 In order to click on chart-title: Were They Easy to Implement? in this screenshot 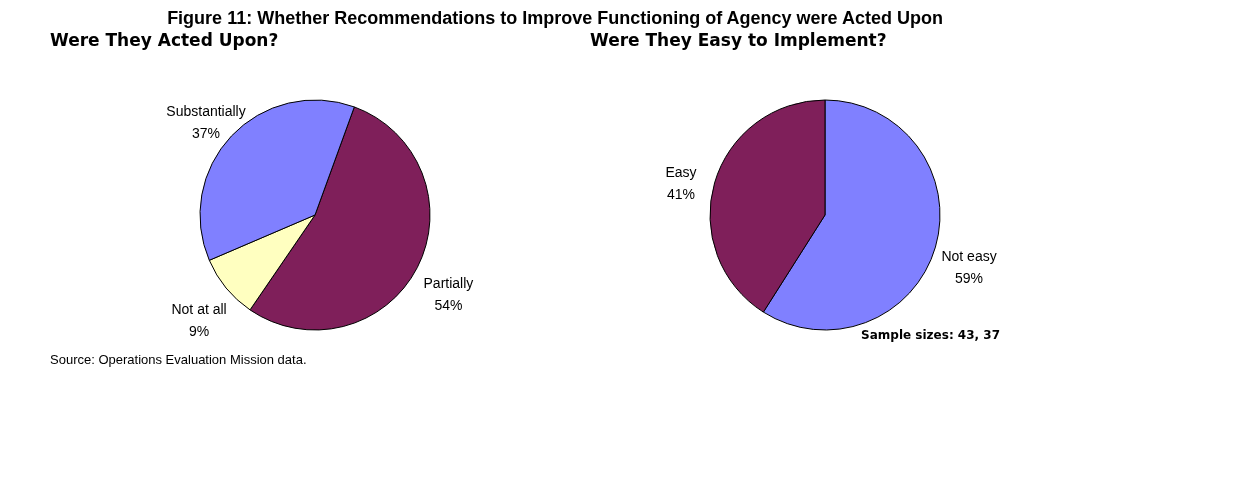, I will do `click(738, 40)`.